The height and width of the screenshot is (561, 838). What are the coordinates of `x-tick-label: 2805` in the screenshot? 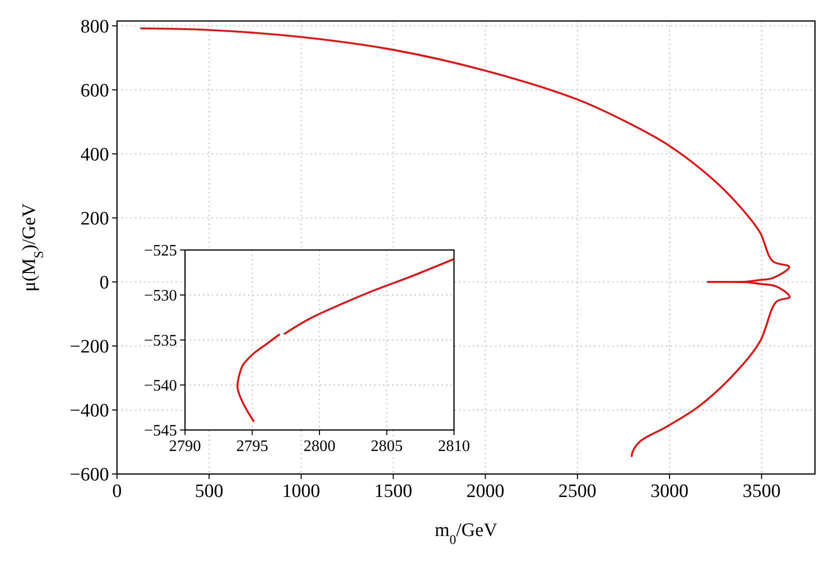 It's located at (386, 446).